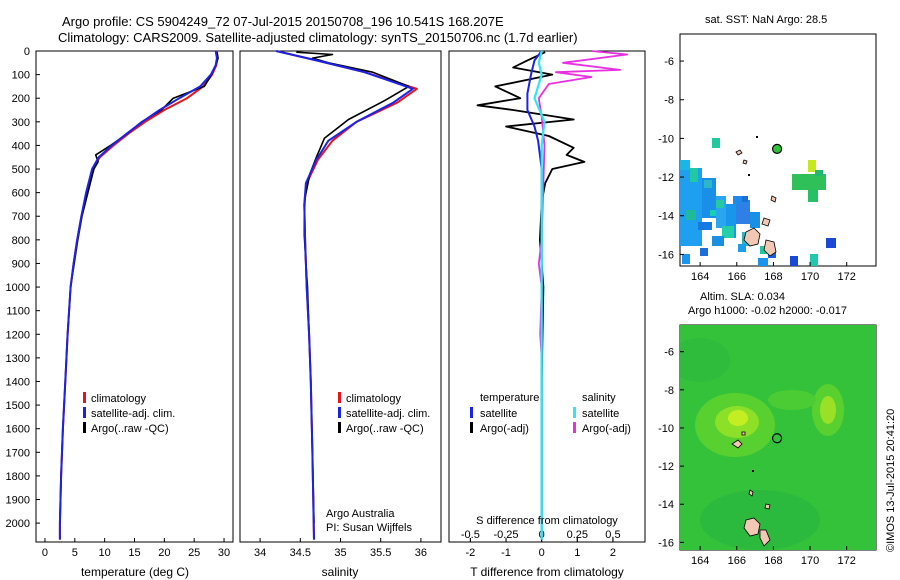 The width and height of the screenshot is (900, 580). I want to click on sla-map-title-1: Altim. SLA: 0.034, so click(742, 297).